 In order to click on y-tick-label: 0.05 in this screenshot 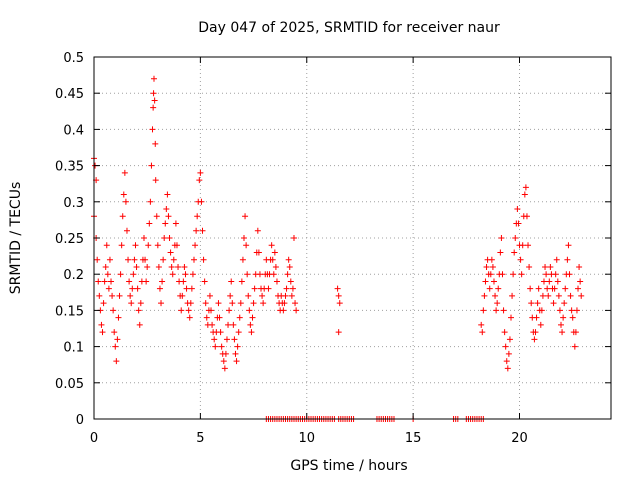, I will do `click(69, 384)`.